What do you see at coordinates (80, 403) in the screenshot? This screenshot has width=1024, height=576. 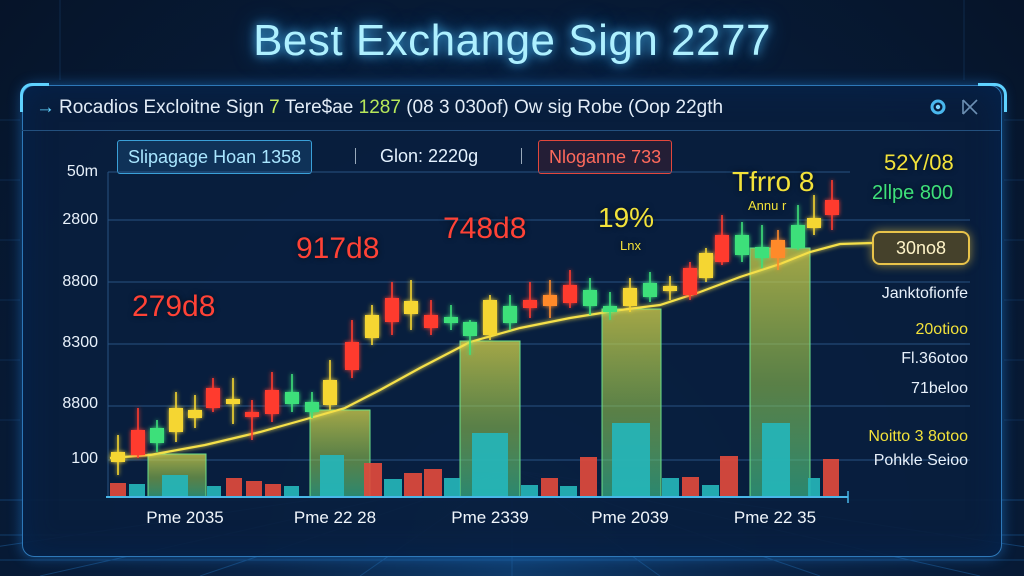 I see `y-axis-label: 8800` at bounding box center [80, 403].